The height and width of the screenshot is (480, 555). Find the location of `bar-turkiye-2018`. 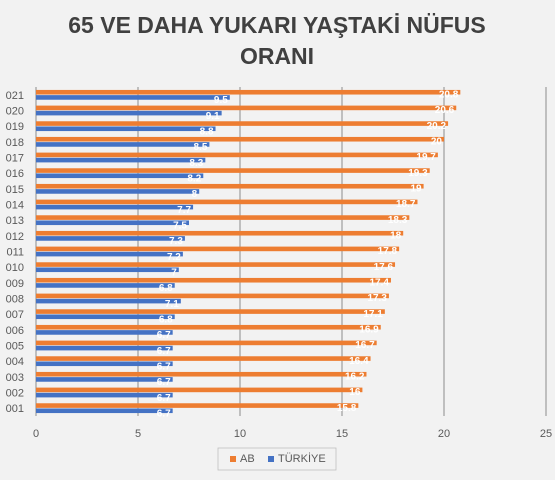

bar-turkiye-2018 is located at coordinates (123, 144).